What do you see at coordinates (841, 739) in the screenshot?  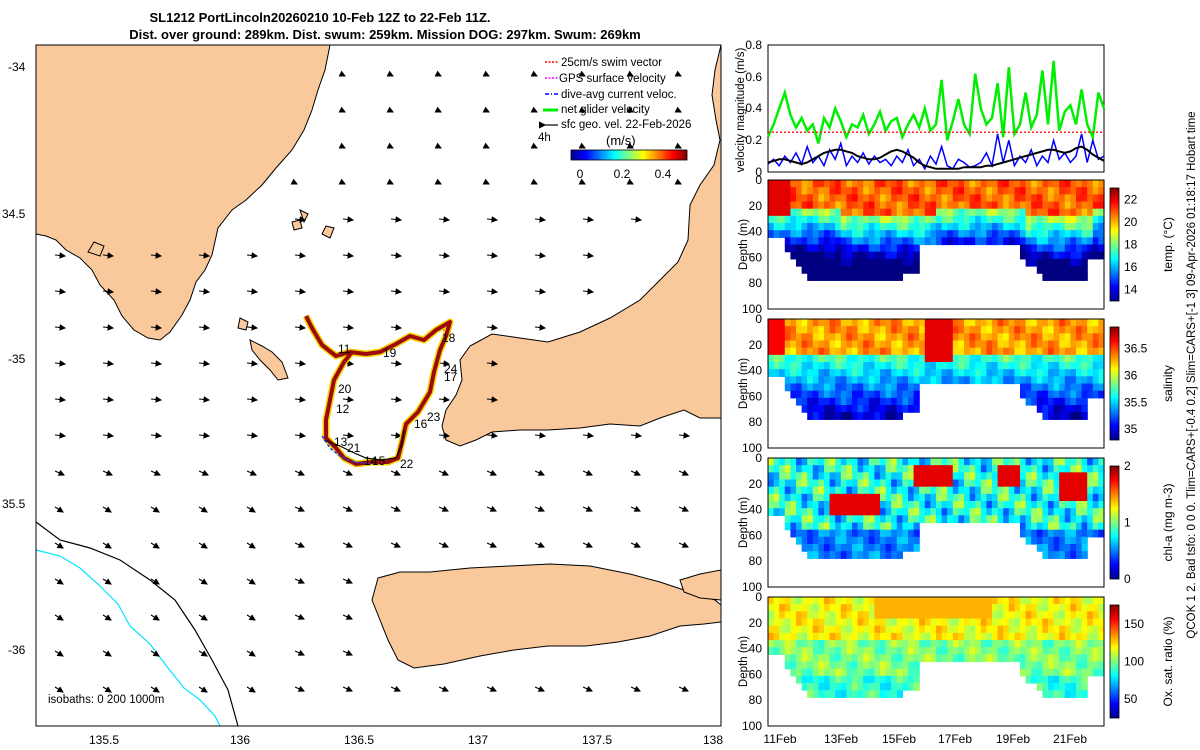 I see `time-xtick: 13Feb` at bounding box center [841, 739].